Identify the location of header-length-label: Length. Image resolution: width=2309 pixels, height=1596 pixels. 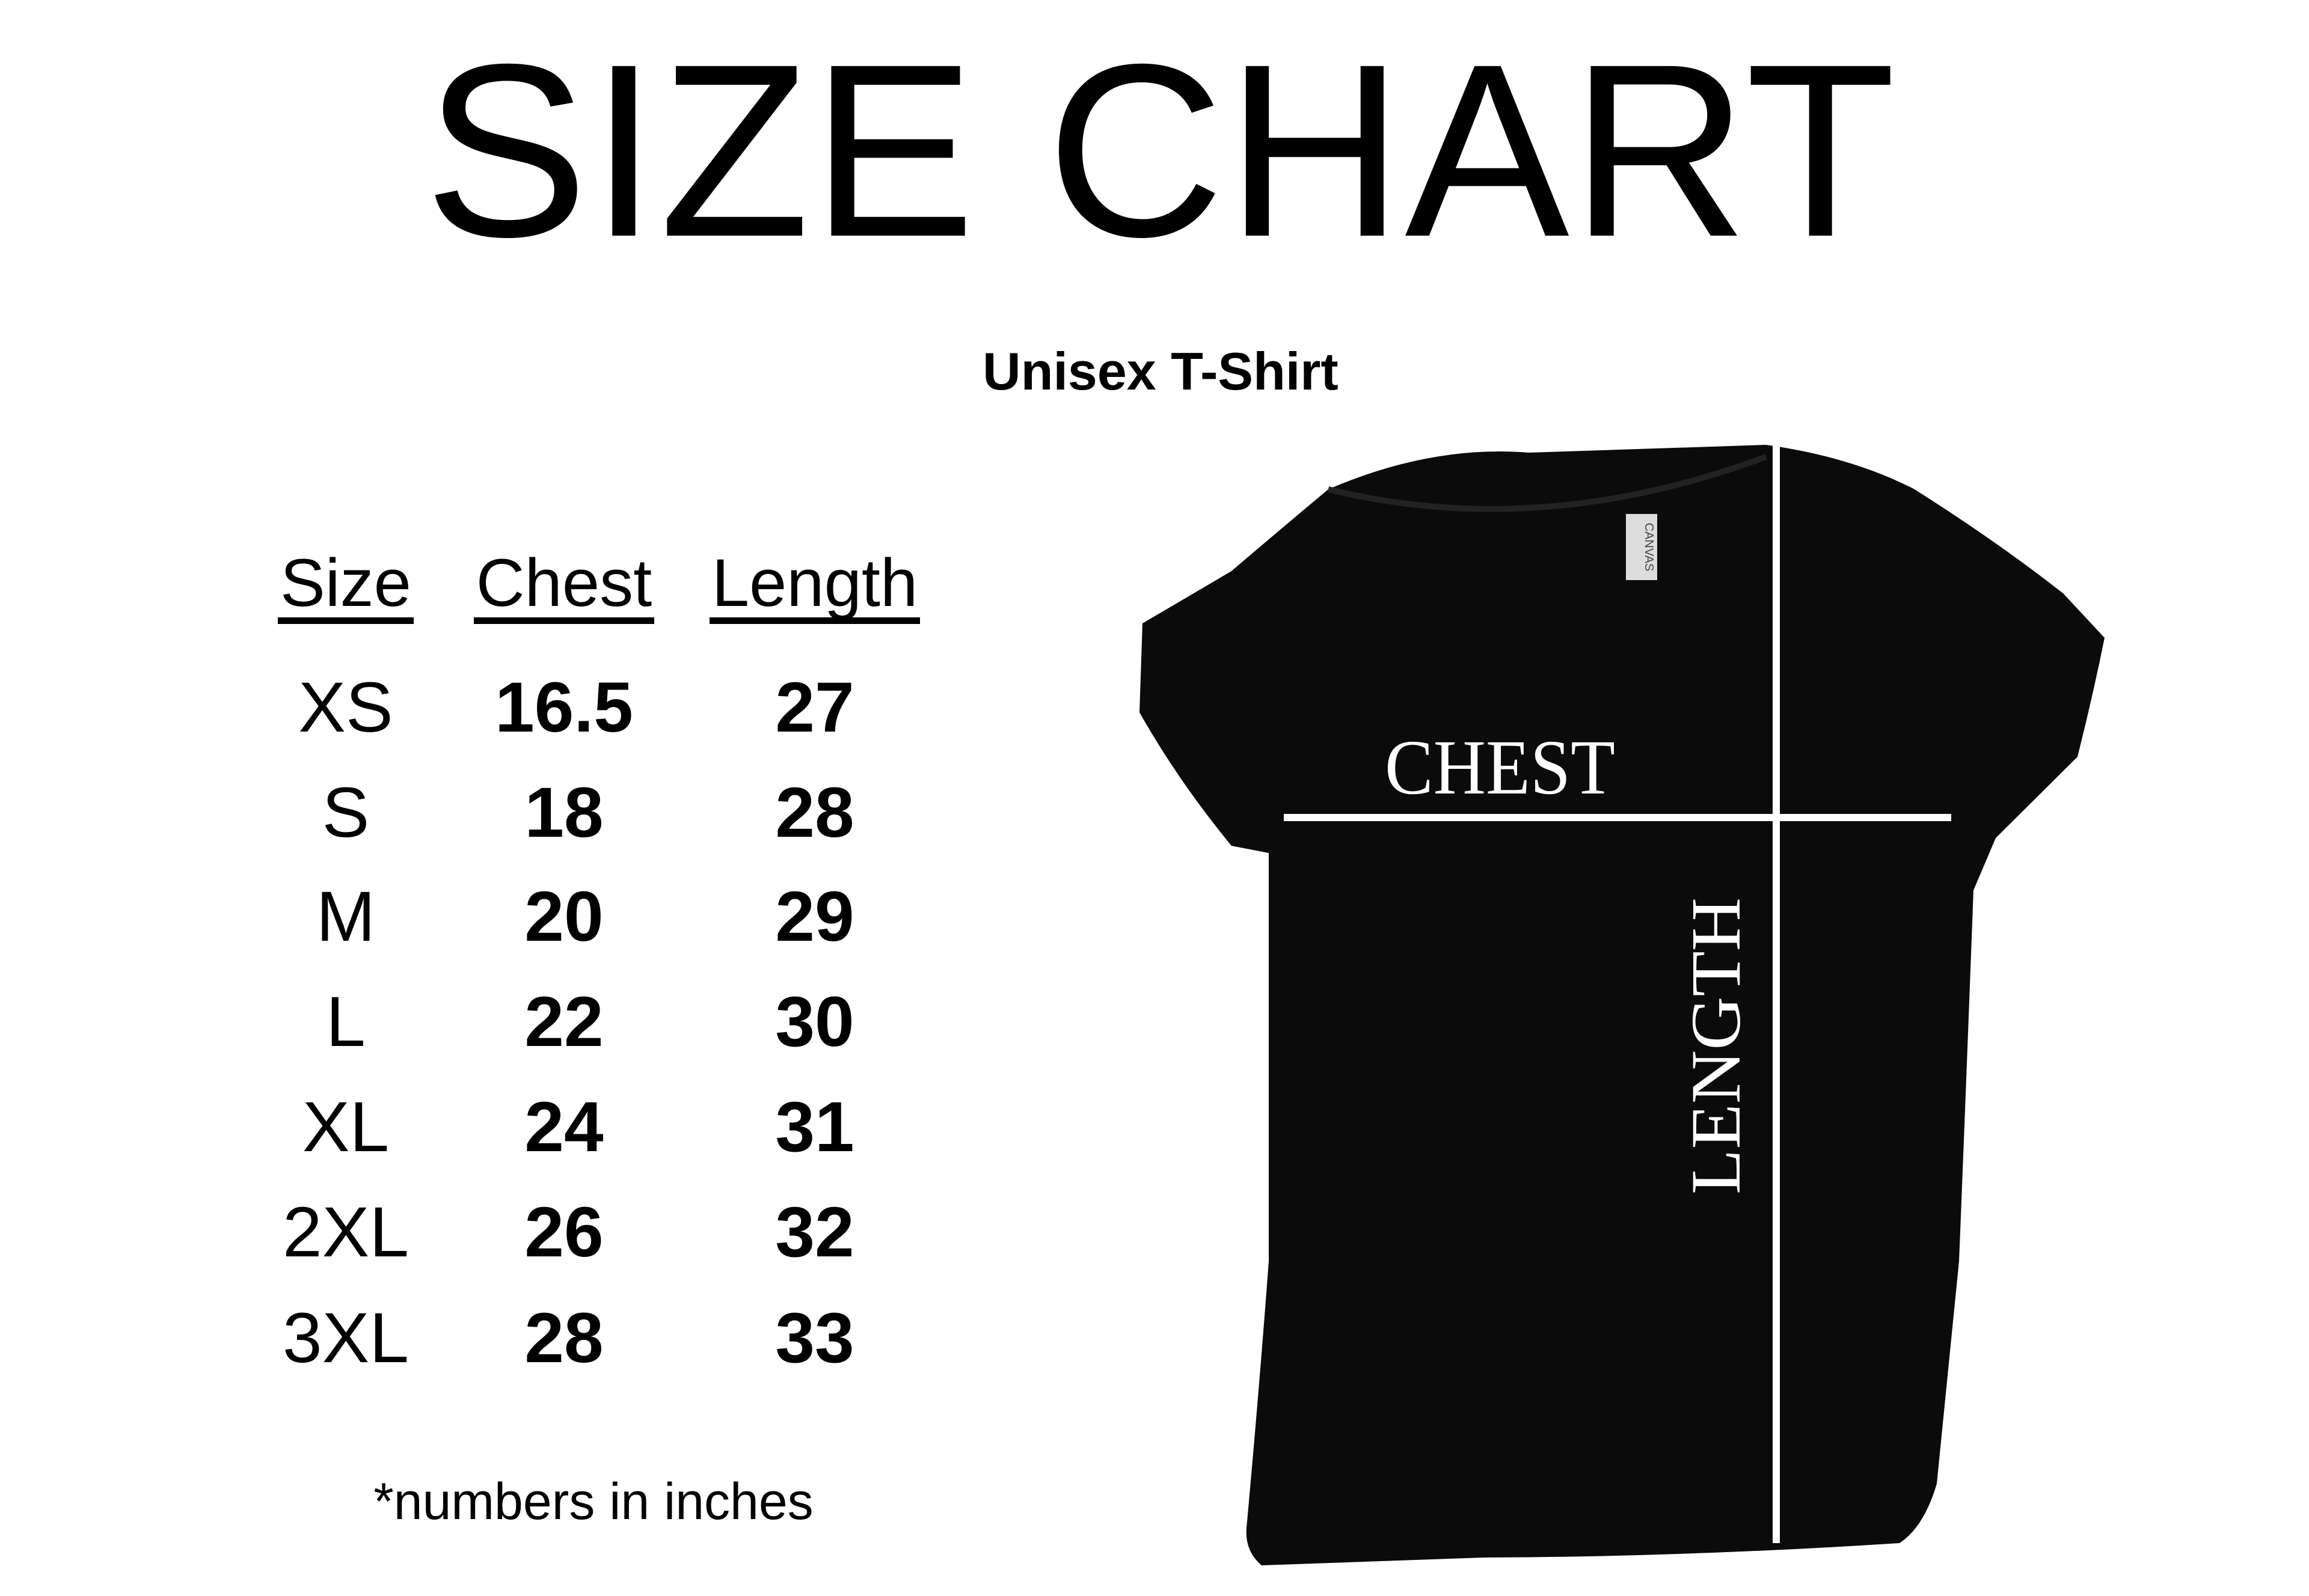
(815, 586).